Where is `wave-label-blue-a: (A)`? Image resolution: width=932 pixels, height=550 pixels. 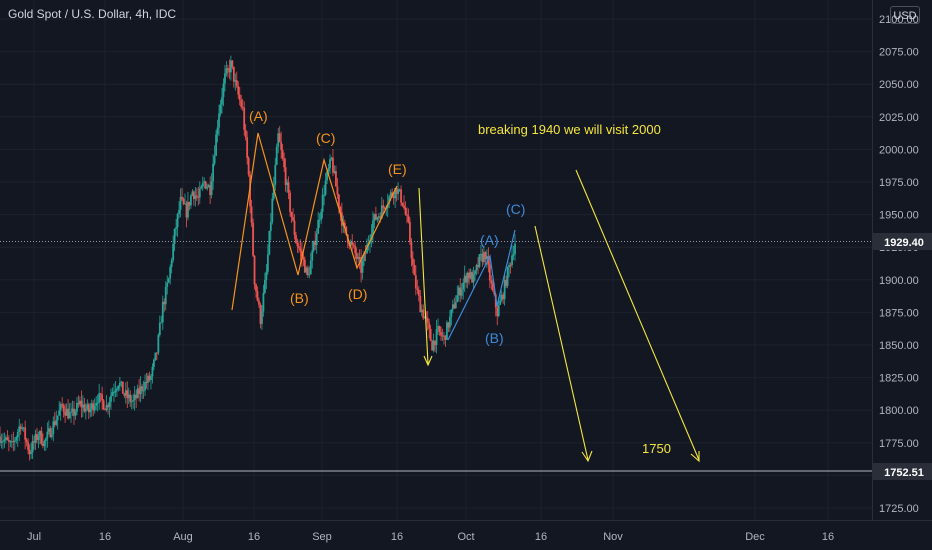 wave-label-blue-a: (A) is located at coordinates (489, 240).